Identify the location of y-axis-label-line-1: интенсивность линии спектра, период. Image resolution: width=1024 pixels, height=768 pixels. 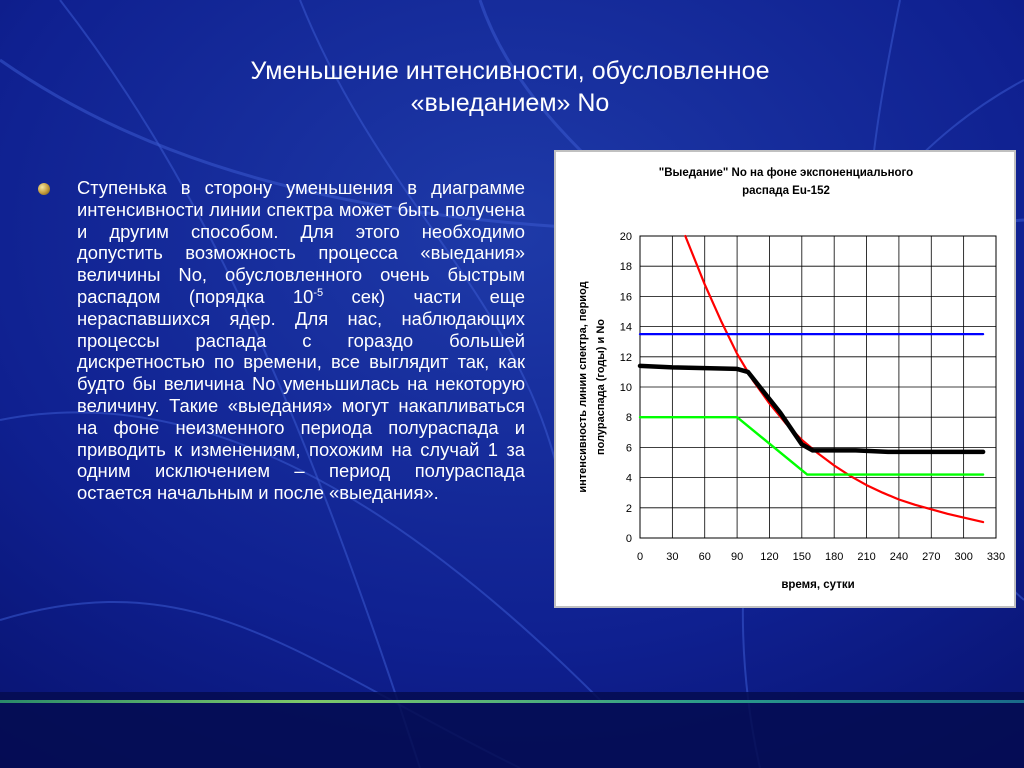
(583, 386).